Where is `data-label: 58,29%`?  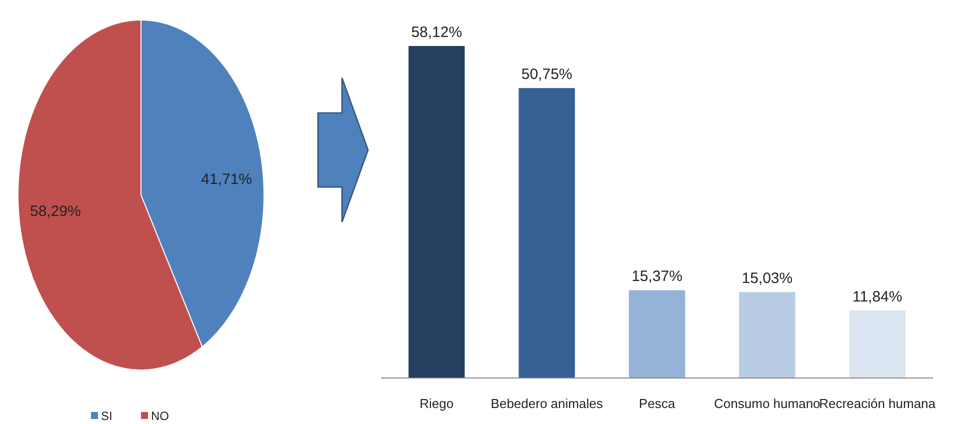 data-label: 58,29% is located at coordinates (55, 211).